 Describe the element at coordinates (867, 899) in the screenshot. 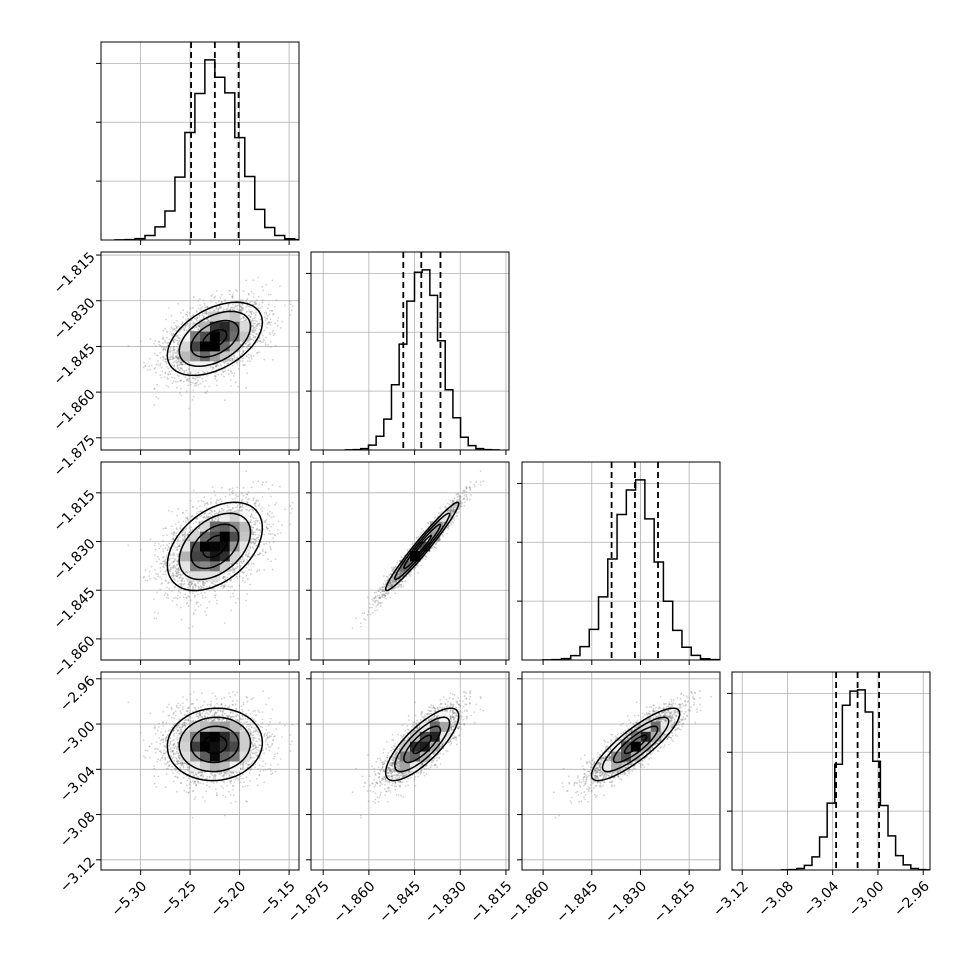

I see `x-tick-label: −3.00` at that location.